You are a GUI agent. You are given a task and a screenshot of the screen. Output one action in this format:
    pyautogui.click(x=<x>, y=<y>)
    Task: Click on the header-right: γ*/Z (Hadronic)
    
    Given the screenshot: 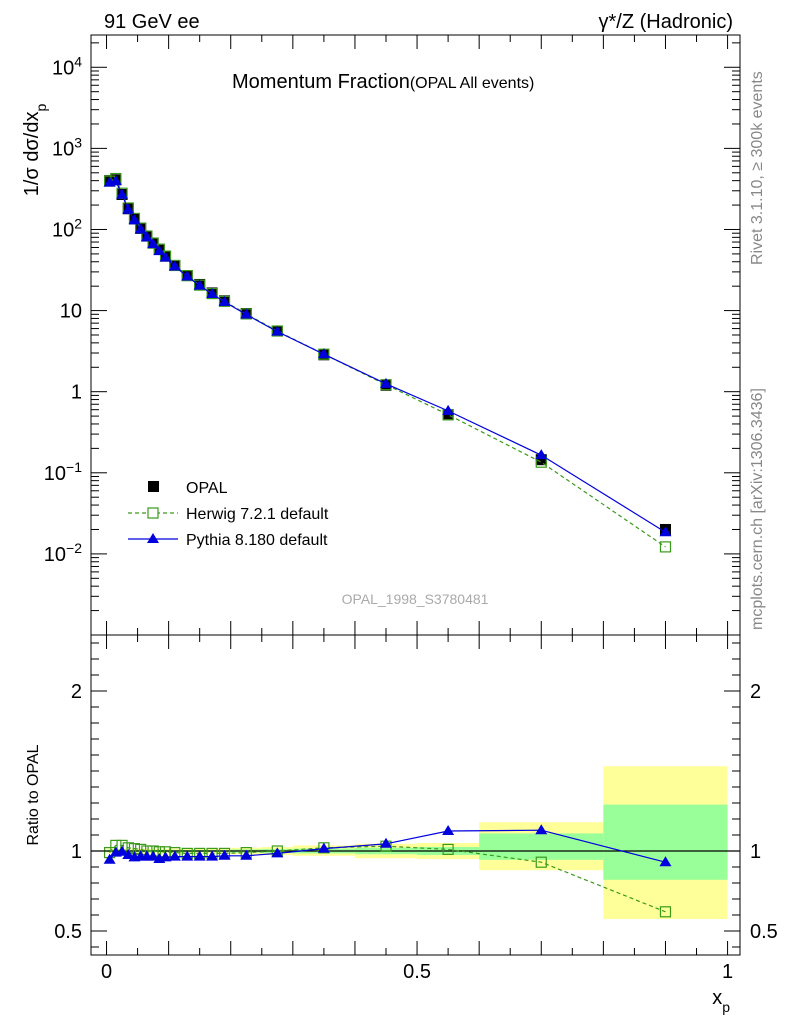 What is the action you would take?
    pyautogui.click(x=666, y=22)
    